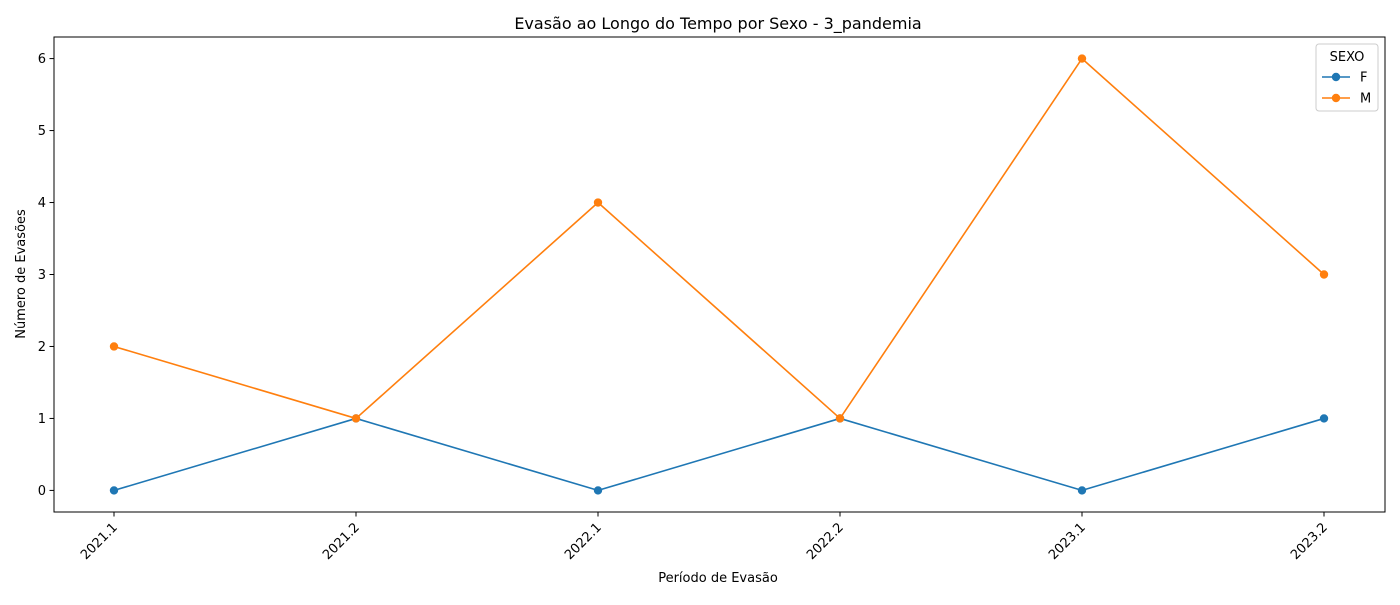 This screenshot has width=1400, height=605. I want to click on y-tick-label: 5, so click(42, 131).